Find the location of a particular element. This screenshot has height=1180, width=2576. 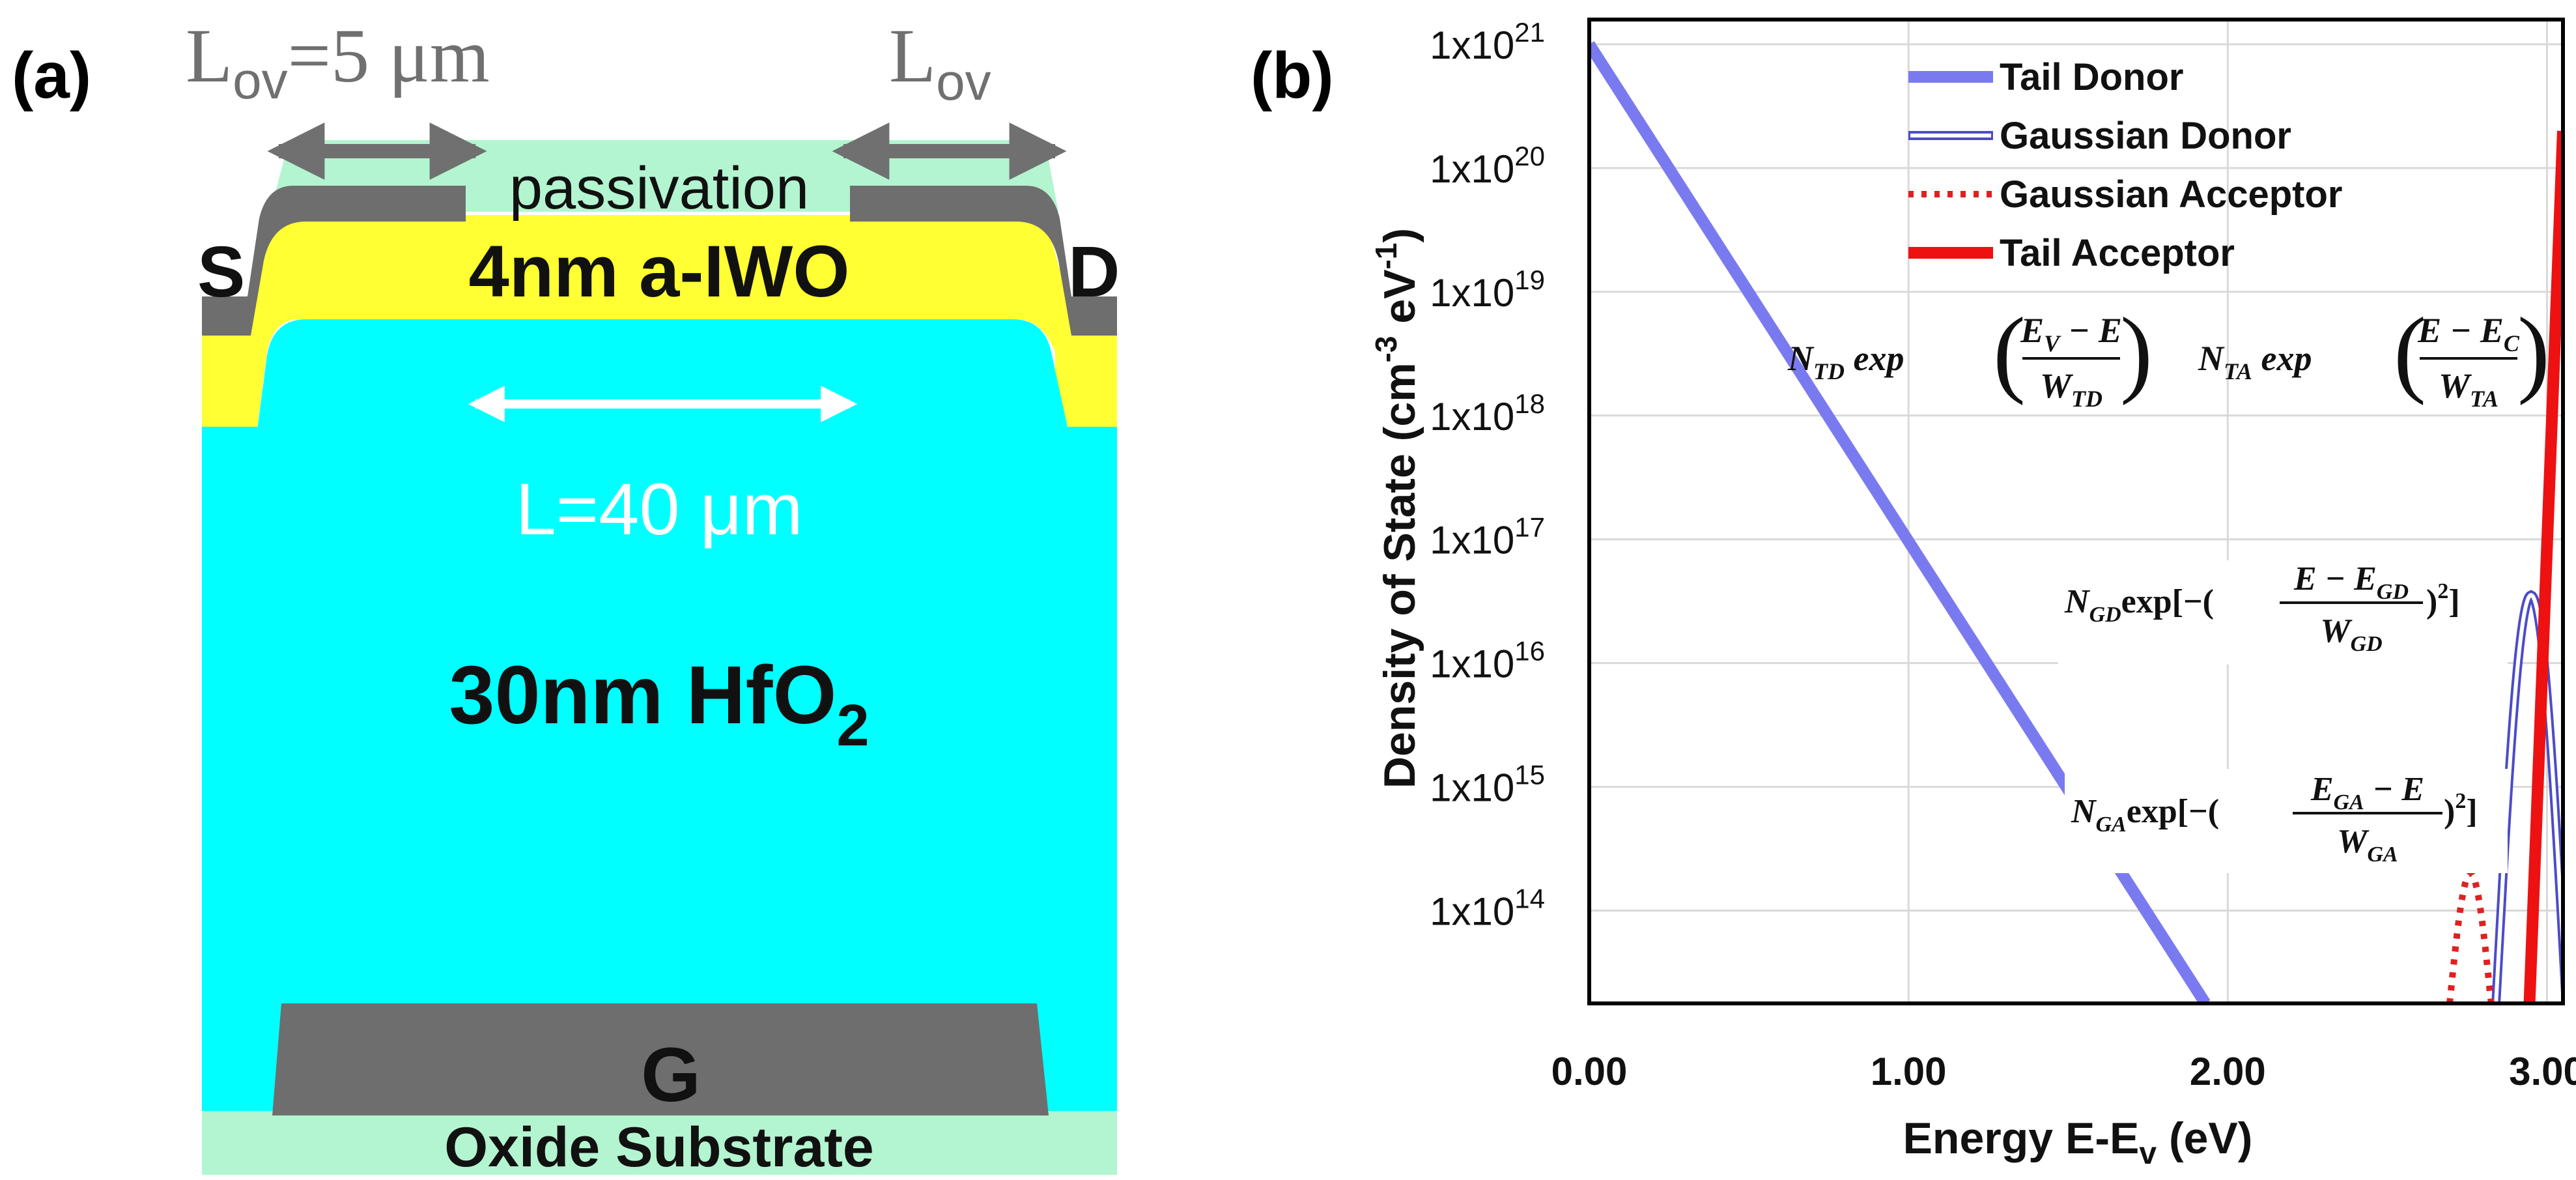

panel-b-label: (b) is located at coordinates (1292, 75).